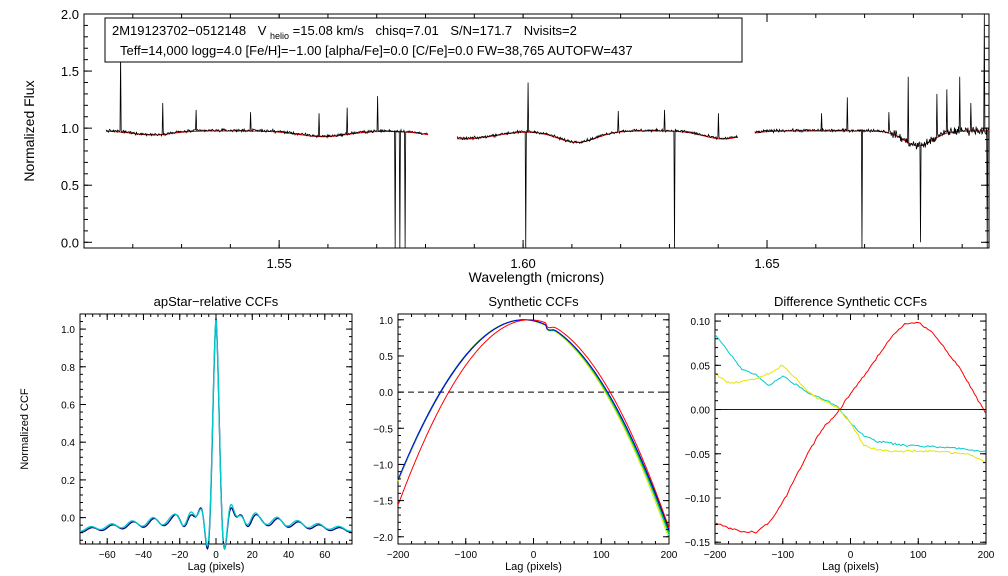 The image size is (1008, 576). Describe the element at coordinates (383, 538) in the screenshot. I see `y-tick-label: −2.0` at that location.